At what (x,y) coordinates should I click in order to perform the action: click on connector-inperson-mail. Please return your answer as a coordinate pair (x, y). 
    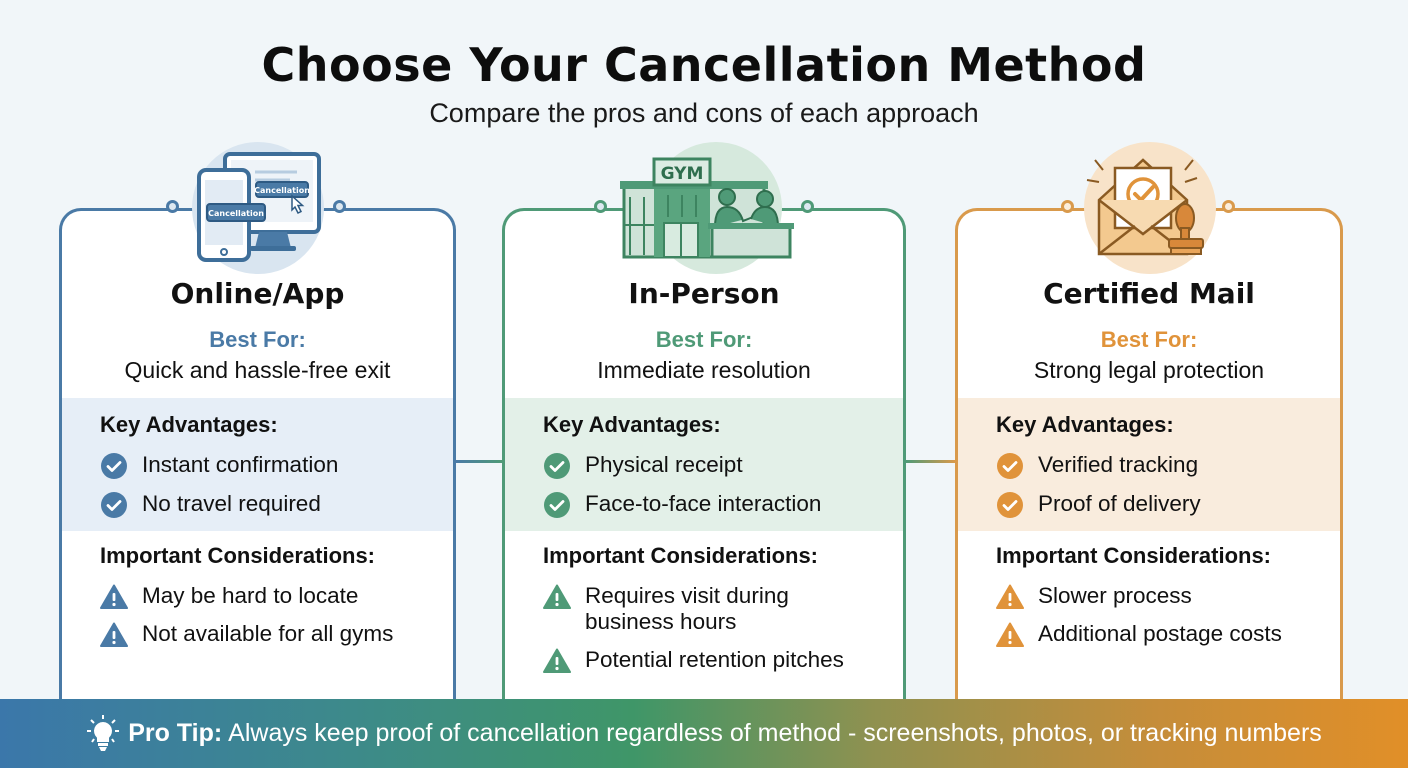
    Looking at the image, I should click on (930, 461).